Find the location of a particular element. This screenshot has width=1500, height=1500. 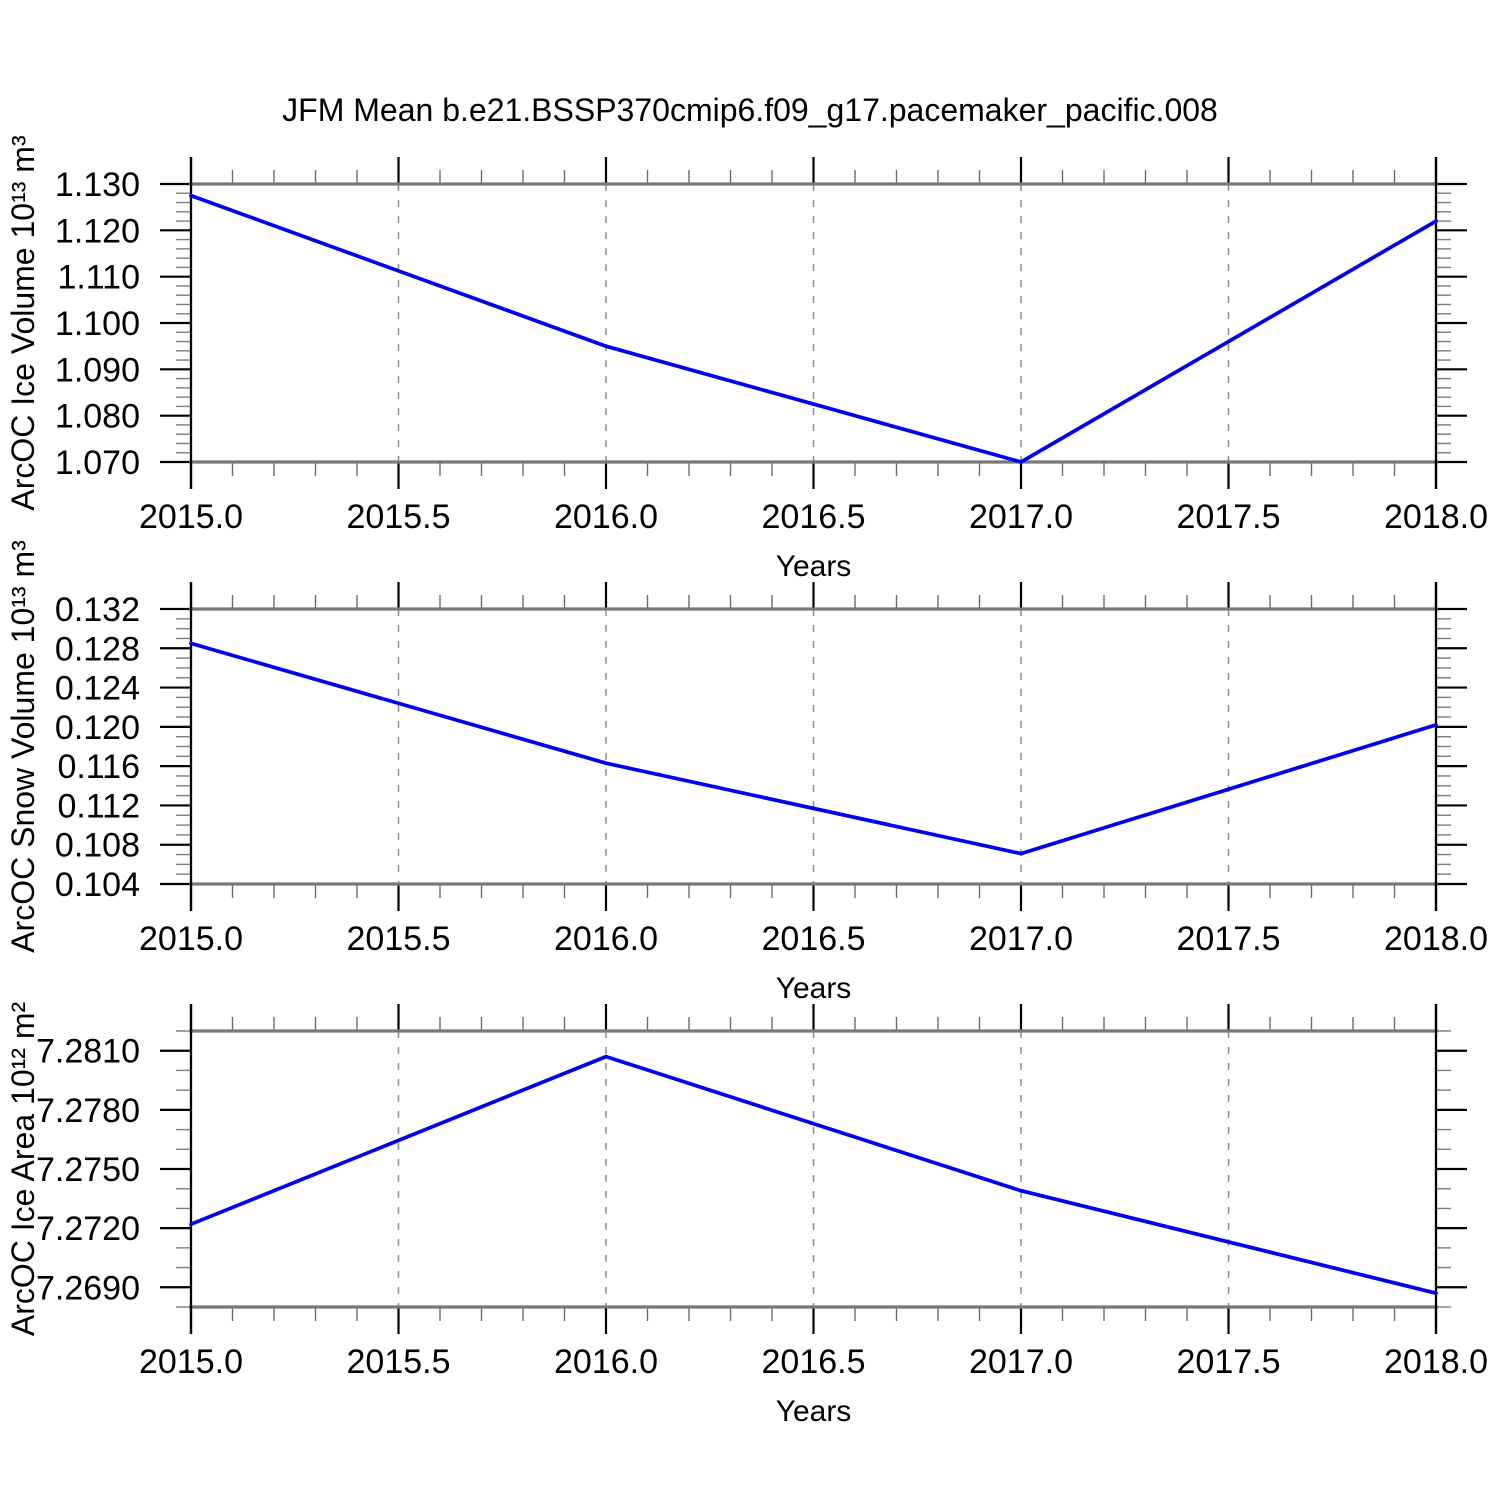

data-line-snow-volume is located at coordinates (813, 748).